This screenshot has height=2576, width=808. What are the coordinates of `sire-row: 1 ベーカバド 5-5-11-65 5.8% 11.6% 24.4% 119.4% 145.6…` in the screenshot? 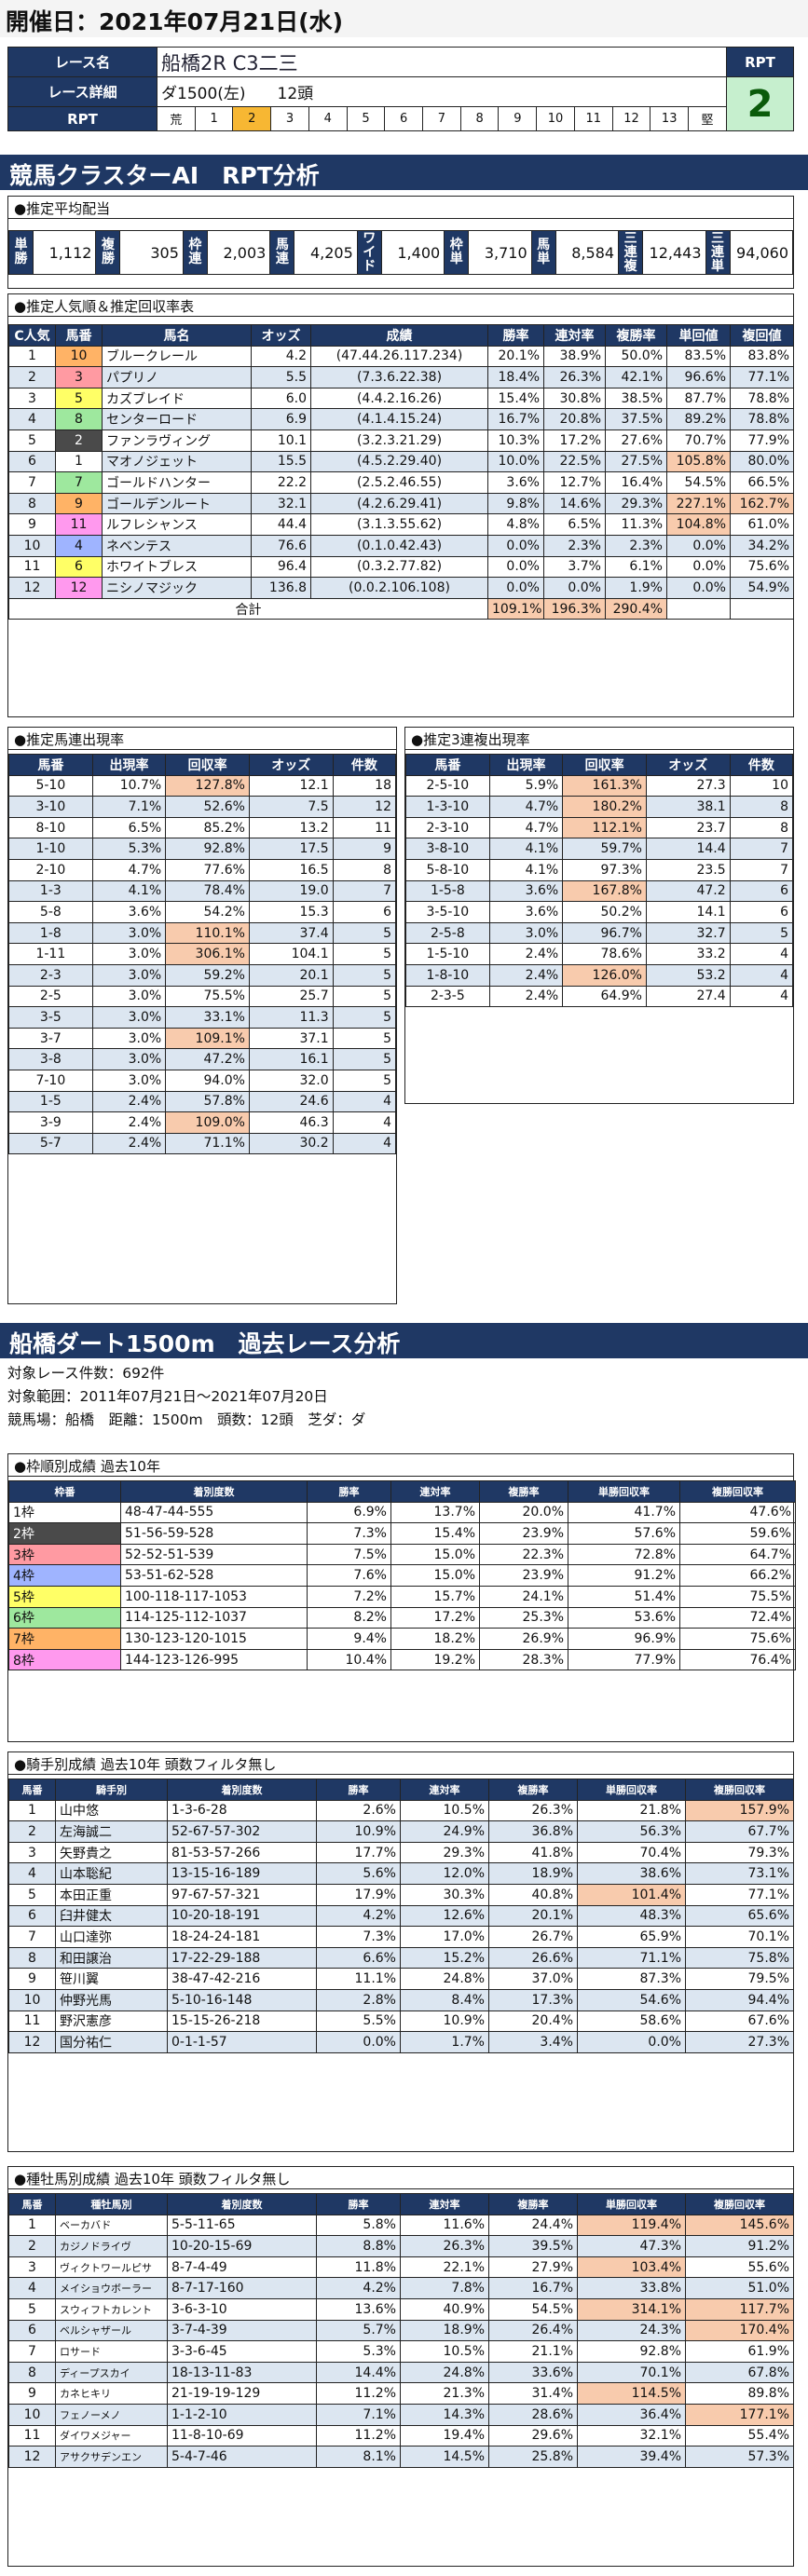 It's located at (401, 2225).